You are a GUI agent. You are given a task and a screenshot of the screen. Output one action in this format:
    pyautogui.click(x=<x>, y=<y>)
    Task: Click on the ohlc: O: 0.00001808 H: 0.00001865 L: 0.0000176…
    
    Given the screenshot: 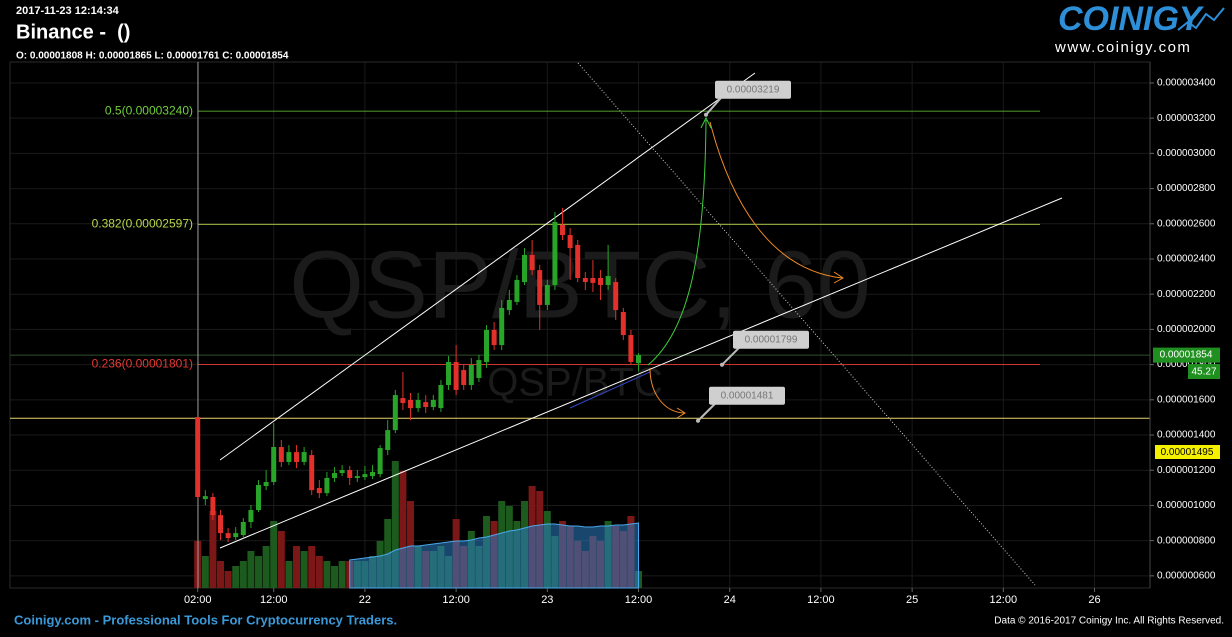 What is the action you would take?
    pyautogui.click(x=152, y=56)
    